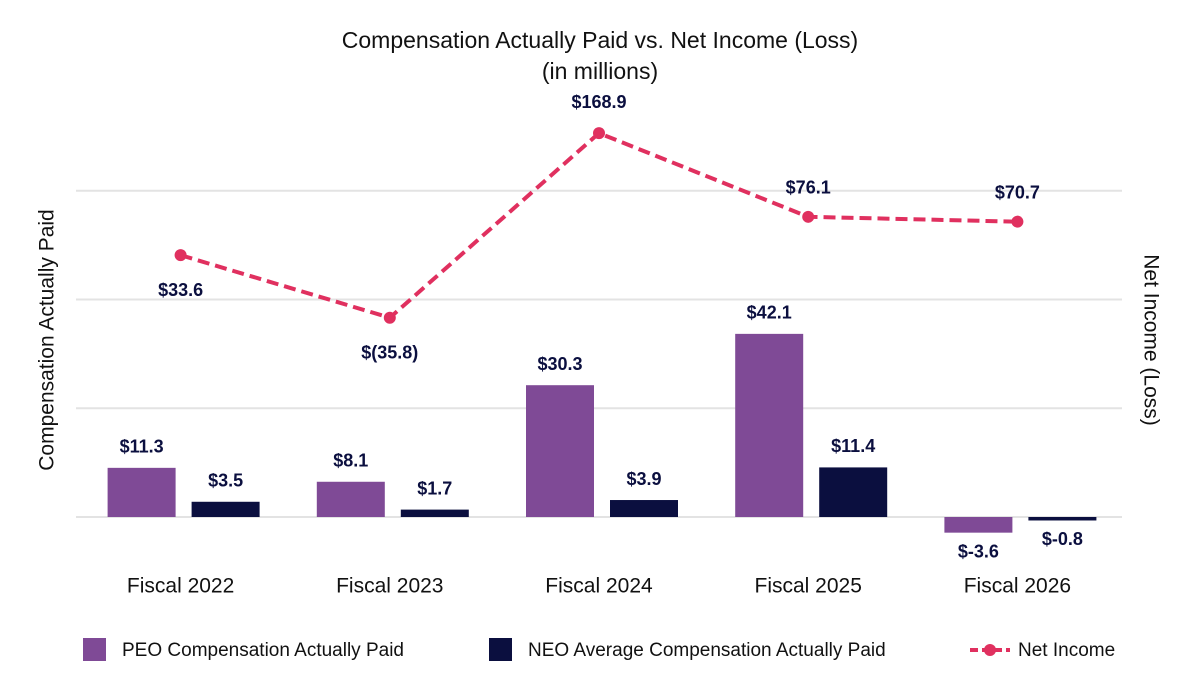 This screenshot has height=700, width=1200. I want to click on data-label: $(35.8), so click(389, 352).